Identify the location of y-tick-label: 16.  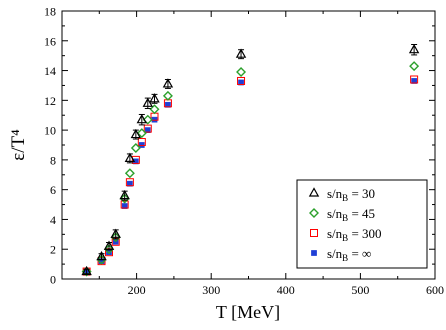
(50, 41).